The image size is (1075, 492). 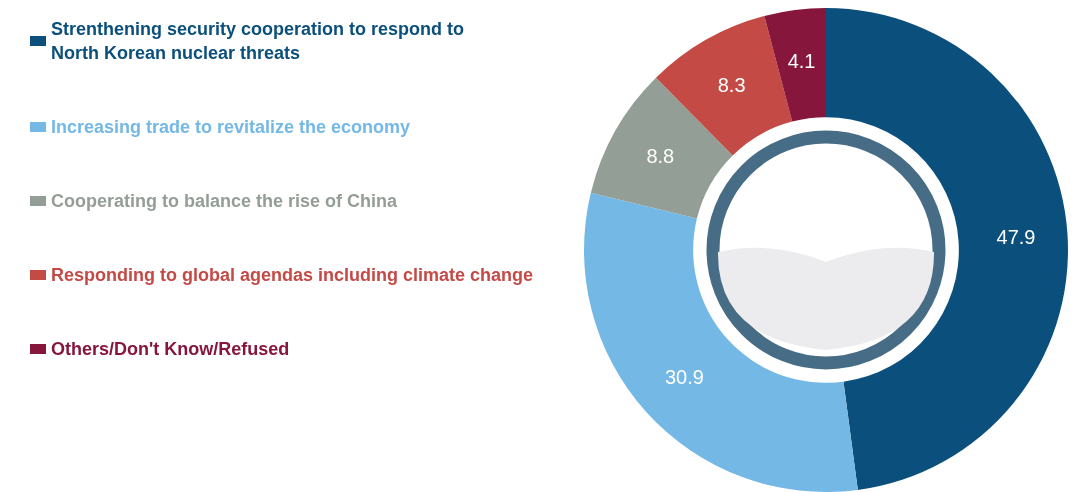 I want to click on data-label: 47.9, so click(x=1016, y=237).